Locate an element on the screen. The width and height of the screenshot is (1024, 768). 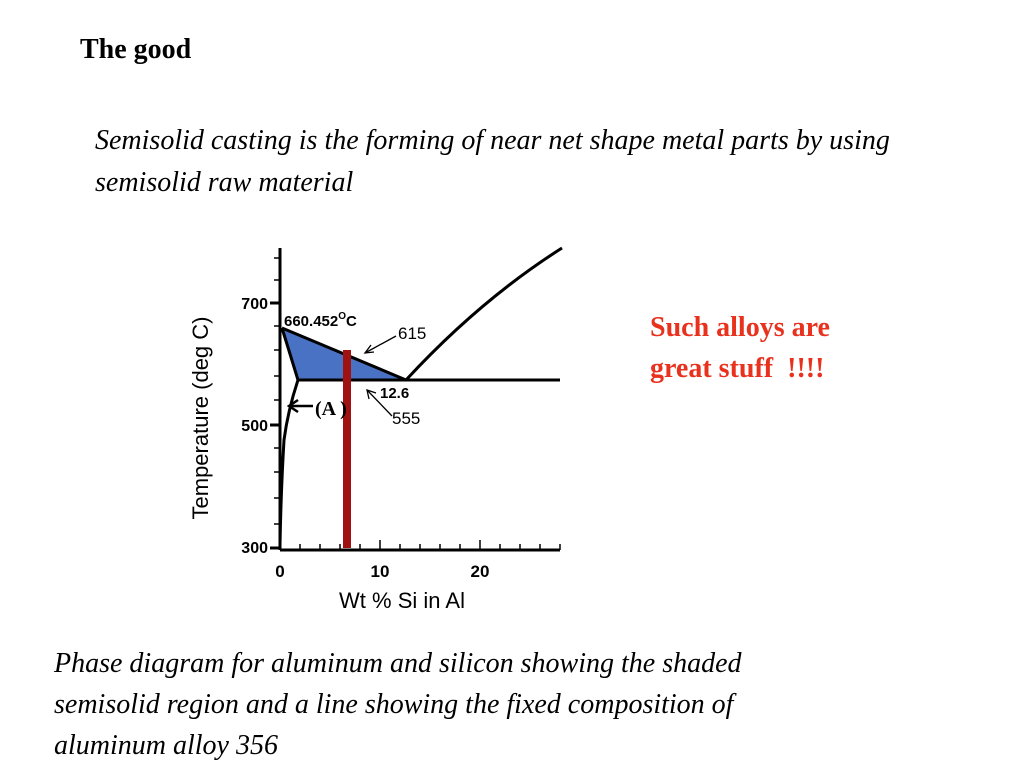
x-tick-label: 20 is located at coordinates (480, 571).